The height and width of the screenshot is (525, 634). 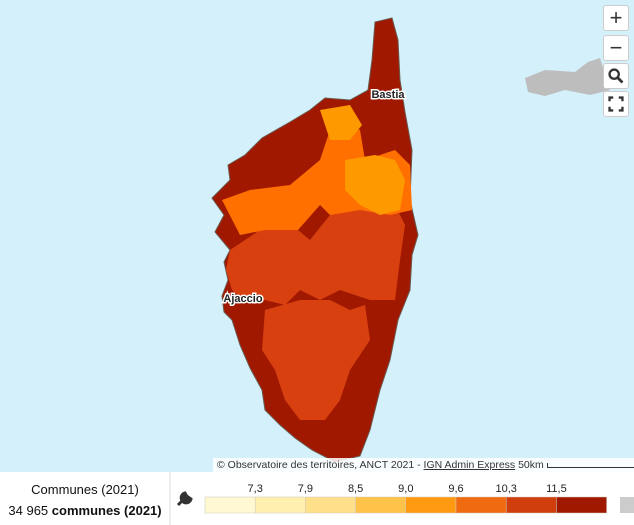 What do you see at coordinates (405, 489) in the screenshot?
I see `legend-threshold: 9,0` at bounding box center [405, 489].